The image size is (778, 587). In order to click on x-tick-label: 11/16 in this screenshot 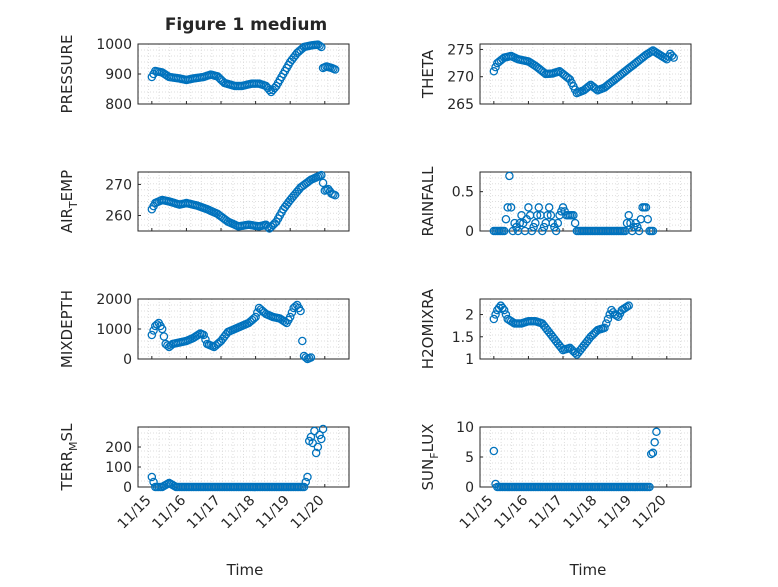, I will do `click(511, 512)`.